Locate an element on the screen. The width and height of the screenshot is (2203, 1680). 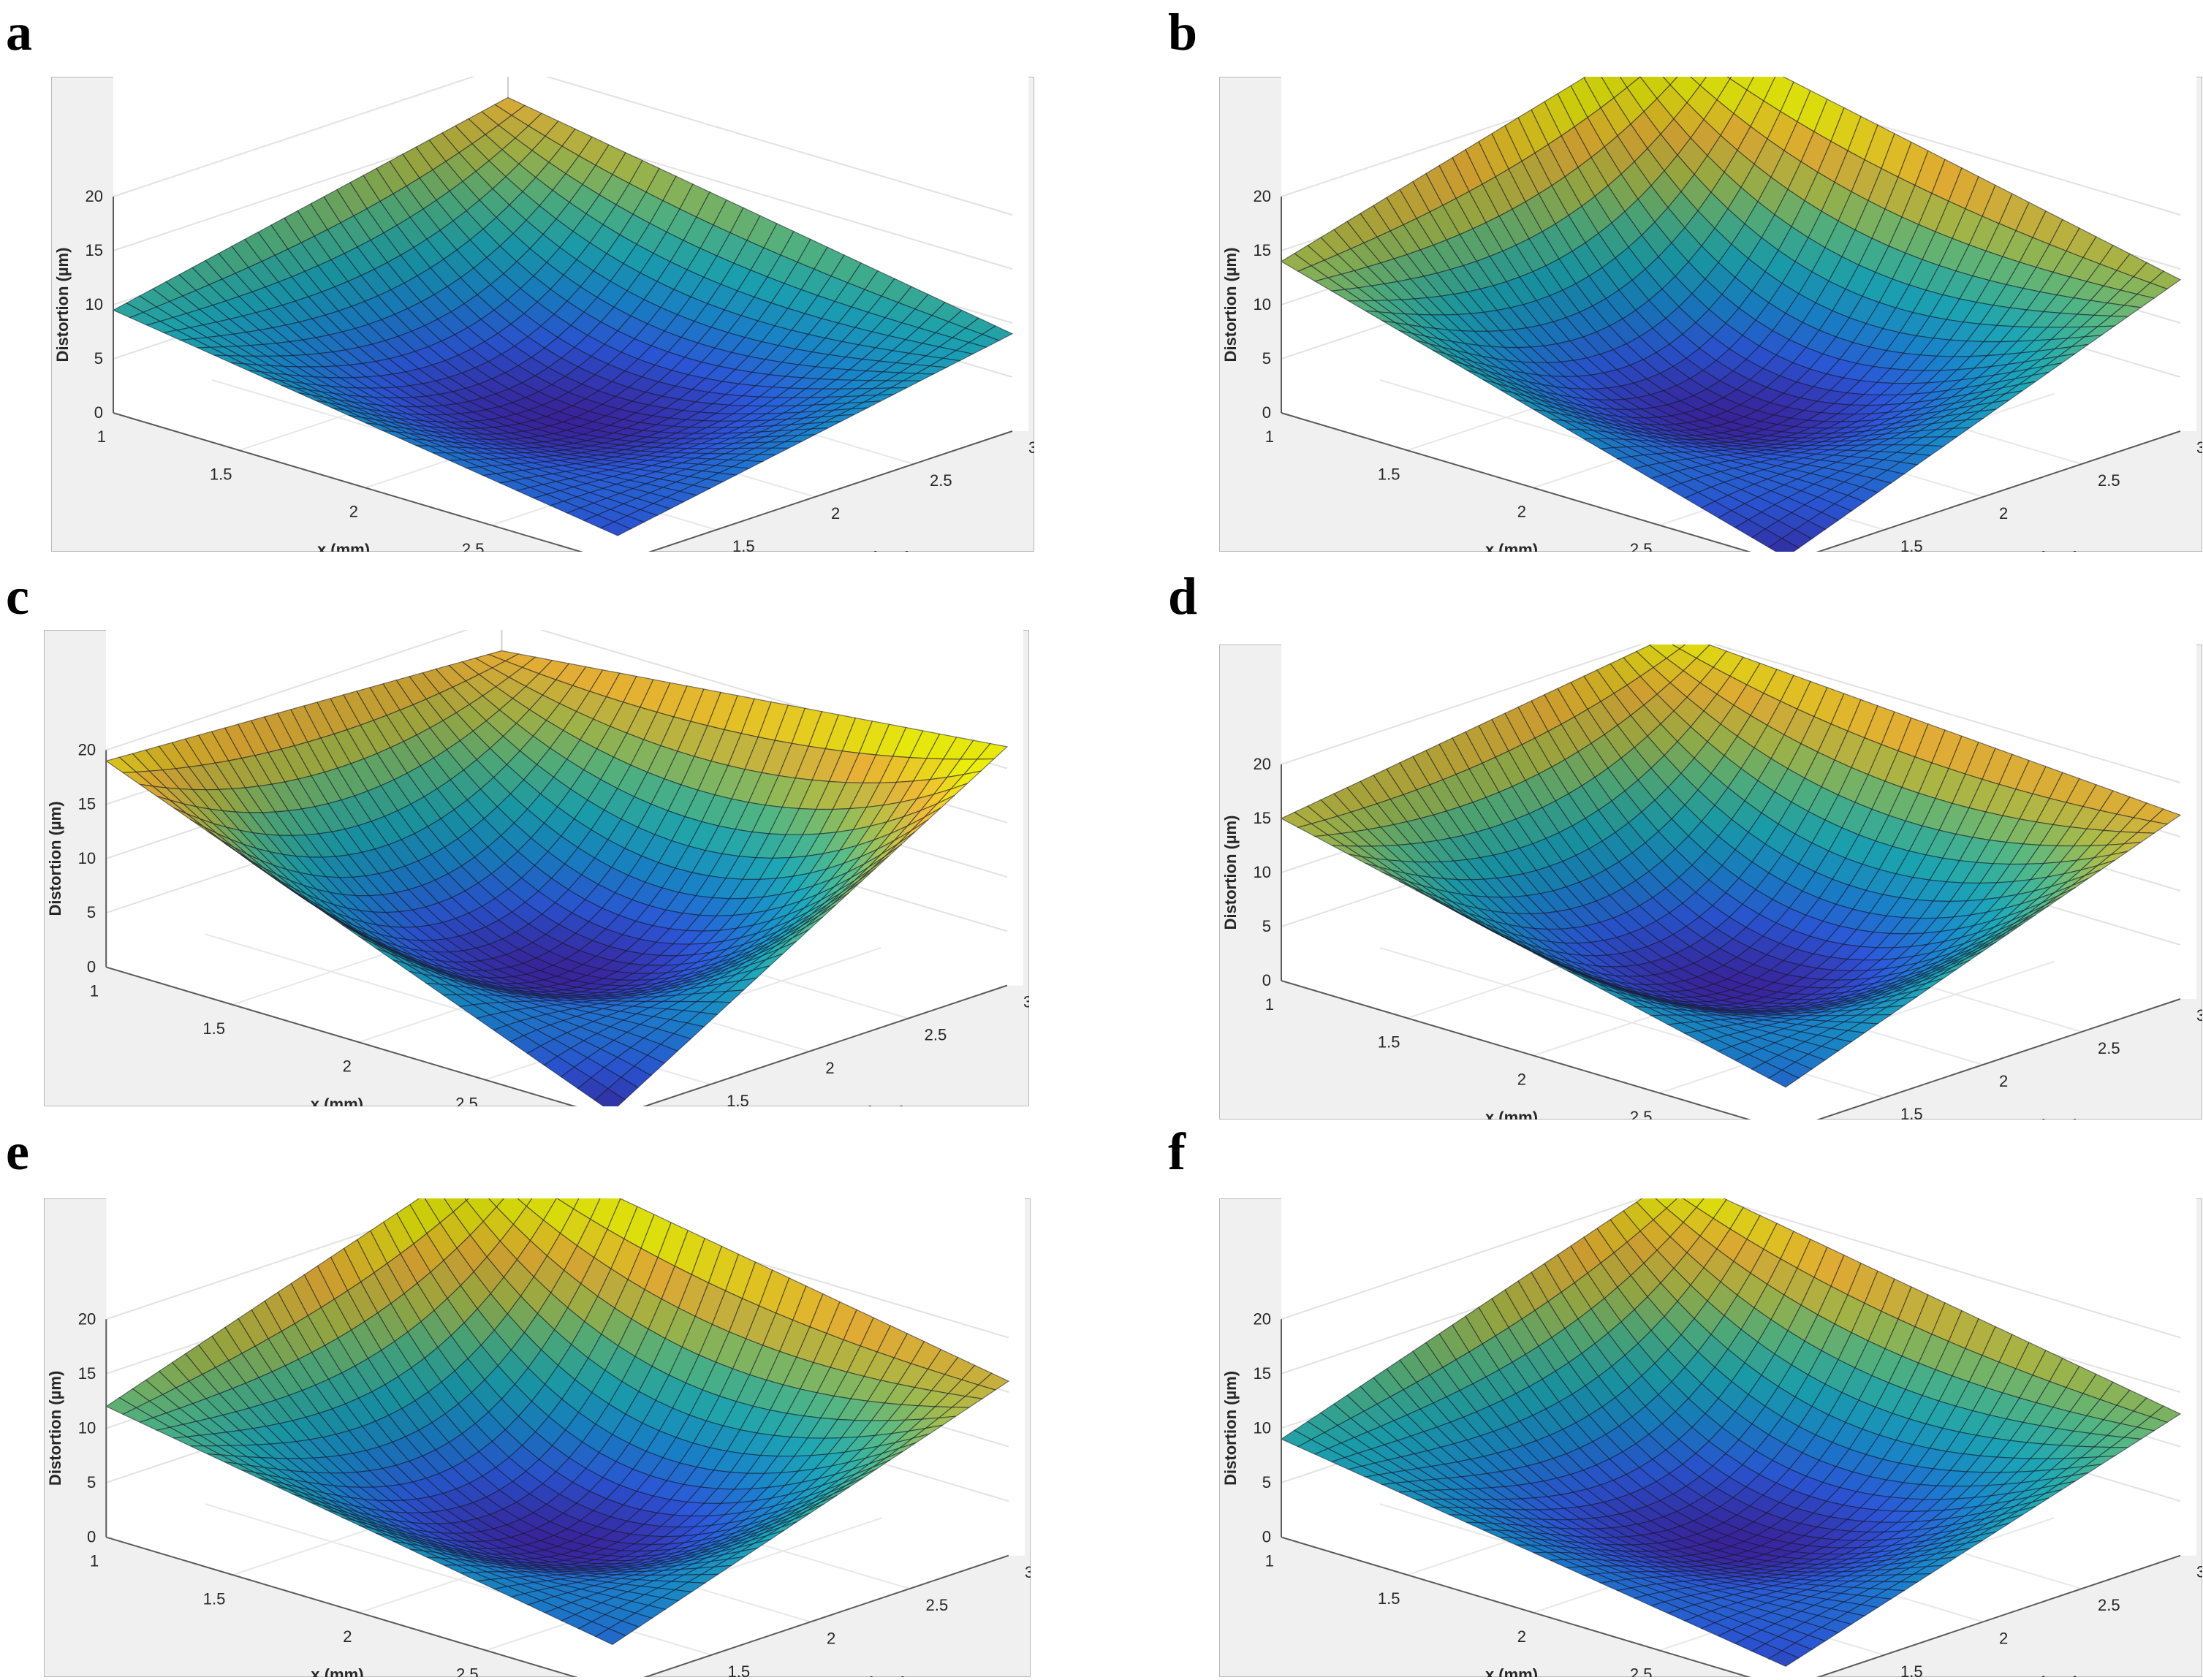
panel-letter-c: c is located at coordinates (17, 596).